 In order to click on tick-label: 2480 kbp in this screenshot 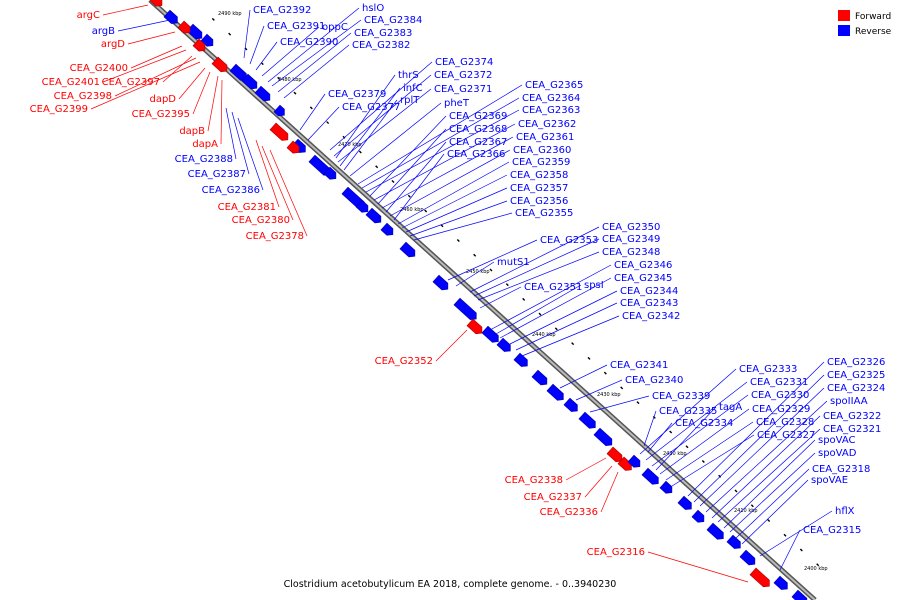, I will do `click(290, 80)`.